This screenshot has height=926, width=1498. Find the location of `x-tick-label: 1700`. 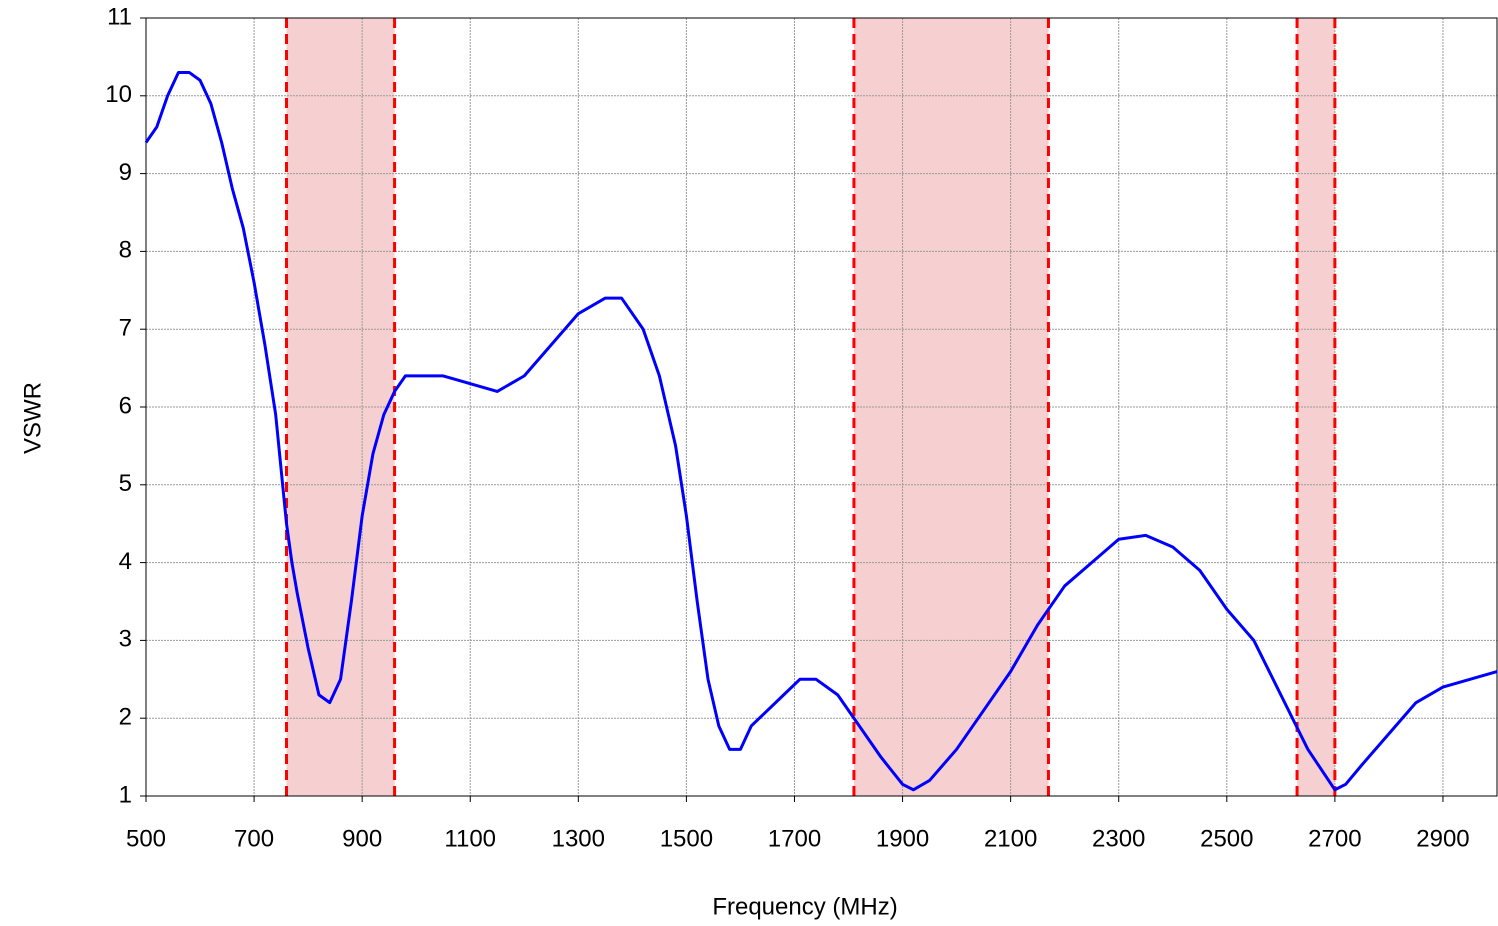

x-tick-label: 1700 is located at coordinates (794, 838).